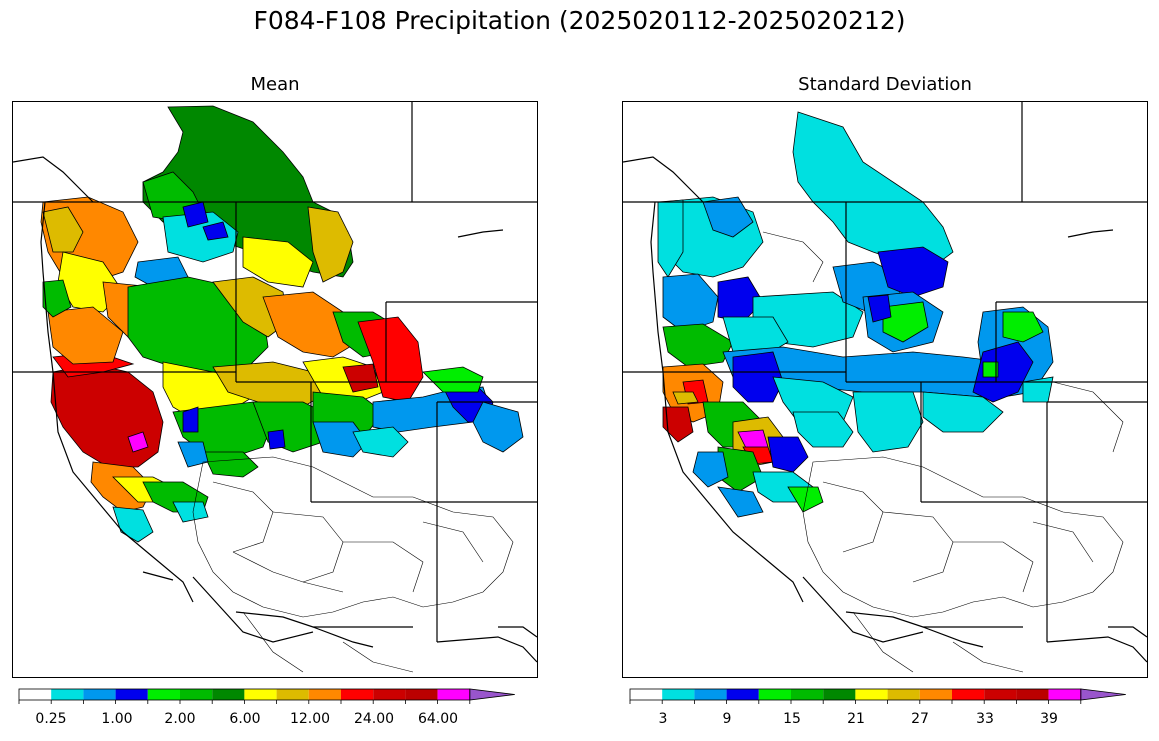 The width and height of the screenshot is (1159, 741). I want to click on stddev-tick-label: 3, so click(663, 719).